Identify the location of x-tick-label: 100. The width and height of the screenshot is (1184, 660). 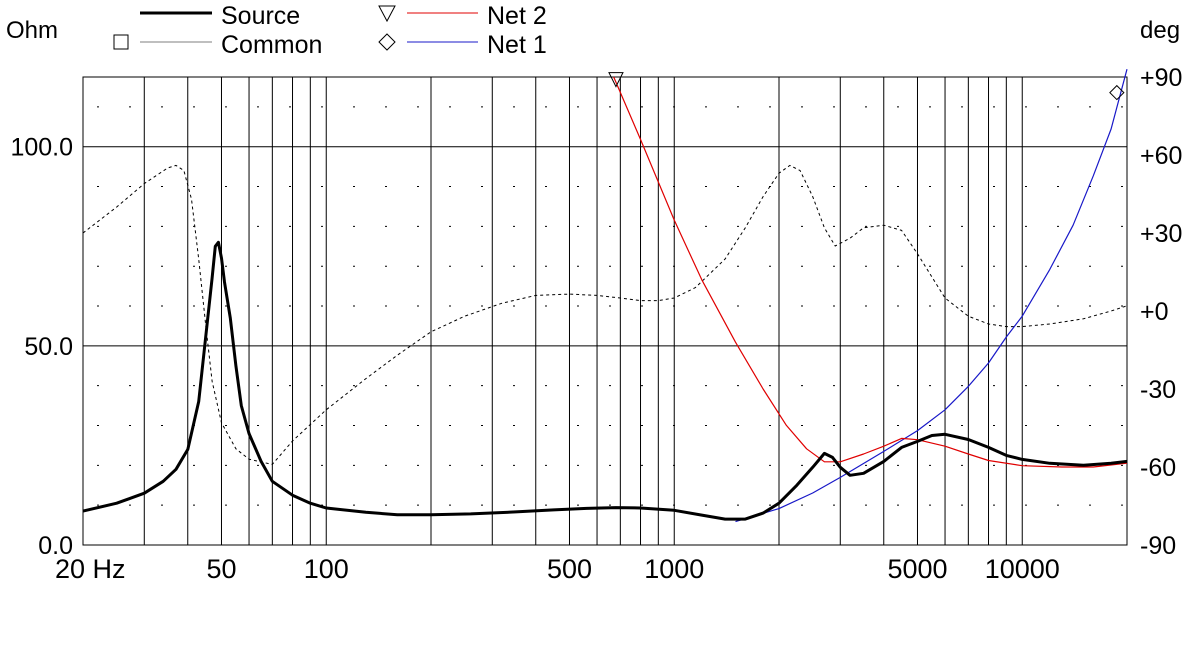
(326, 569).